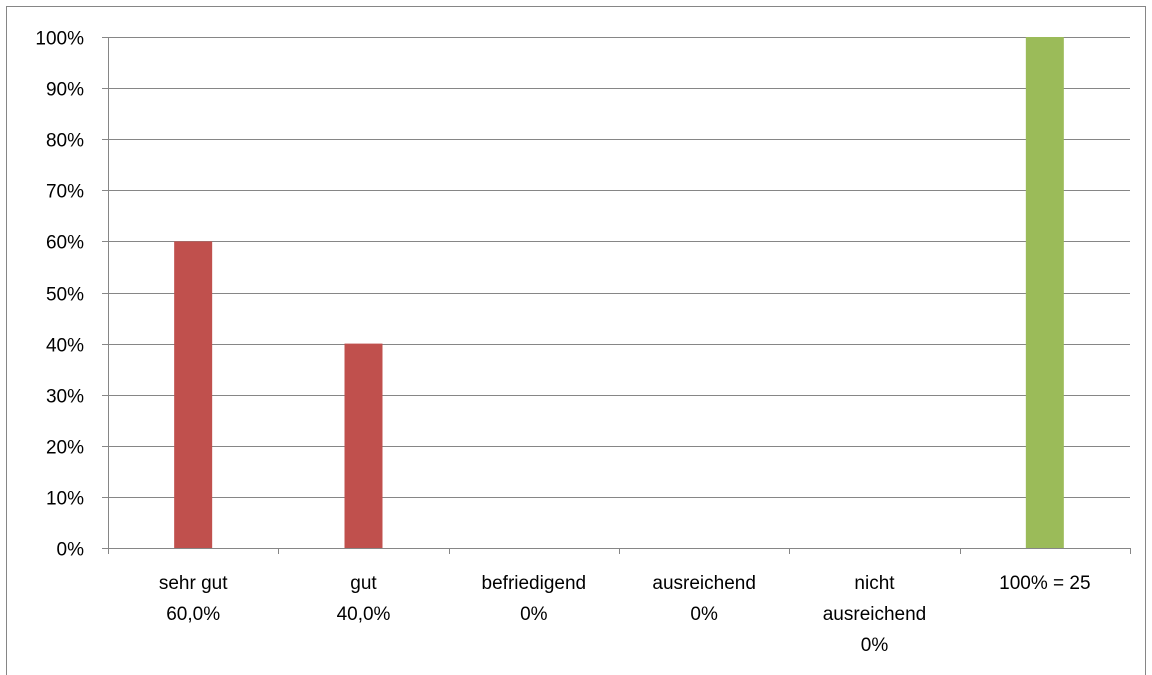  What do you see at coordinates (534, 583) in the screenshot?
I see `x-tick-label: befriedigend` at bounding box center [534, 583].